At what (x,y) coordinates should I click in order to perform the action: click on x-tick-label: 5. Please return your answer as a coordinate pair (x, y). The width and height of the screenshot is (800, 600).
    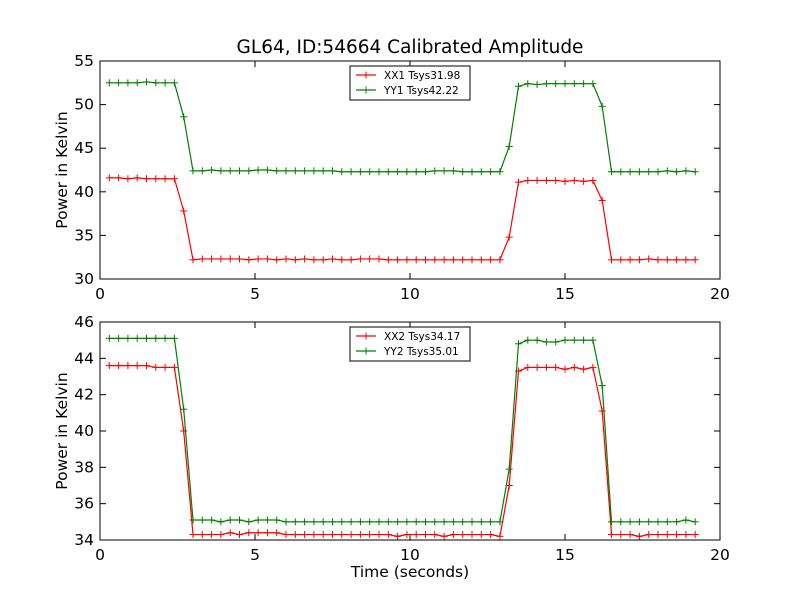
    Looking at the image, I should click on (255, 294).